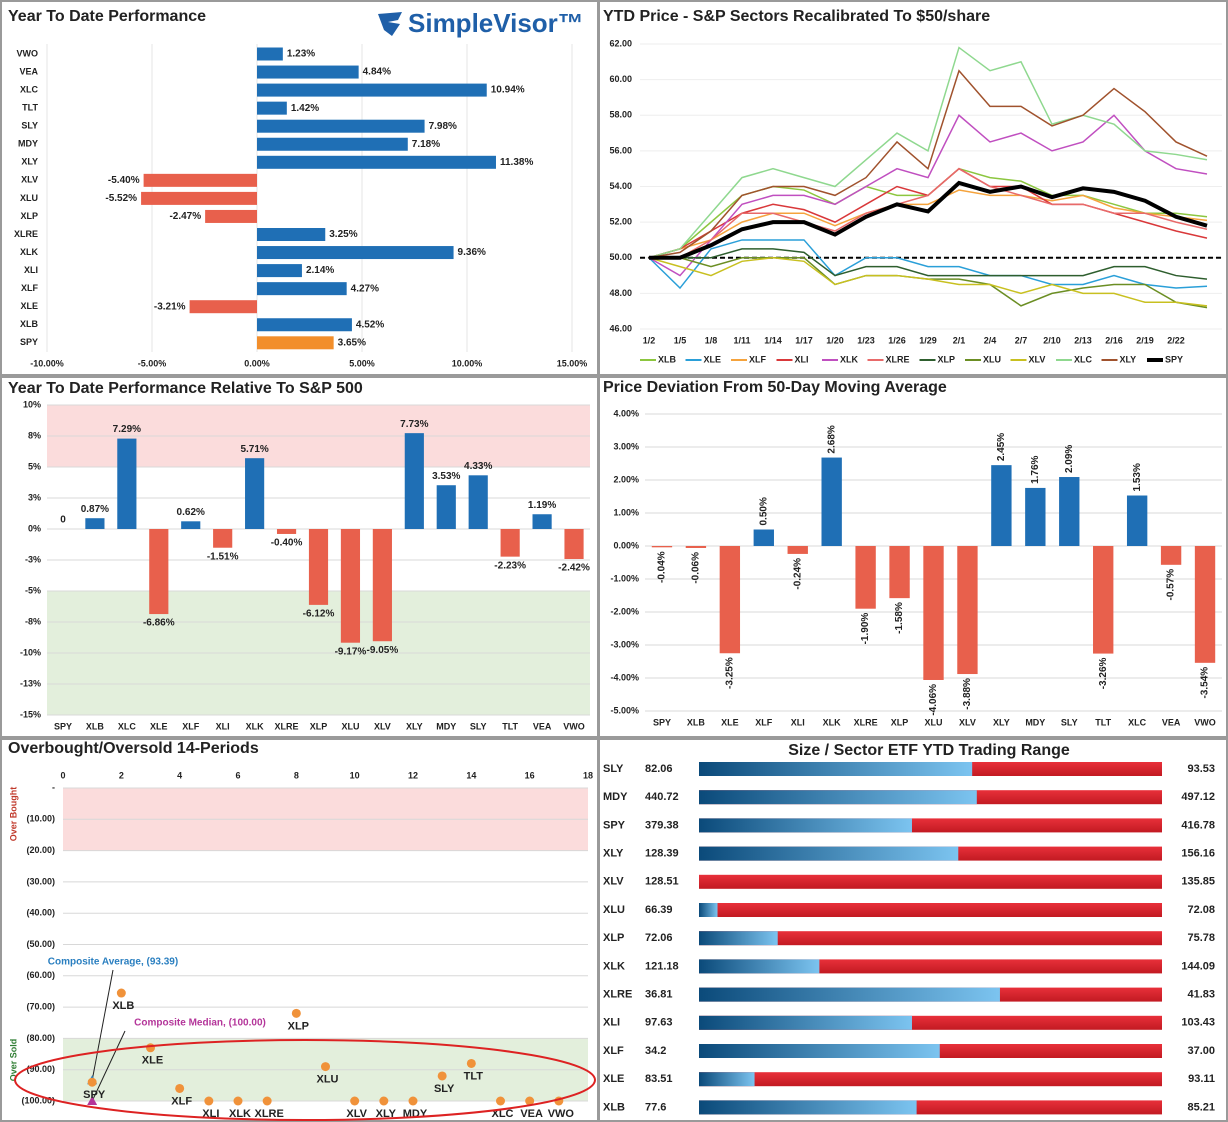 The width and height of the screenshot is (1228, 1122). Describe the element at coordinates (667, 359) in the screenshot. I see `legend-label: XLB` at that location.